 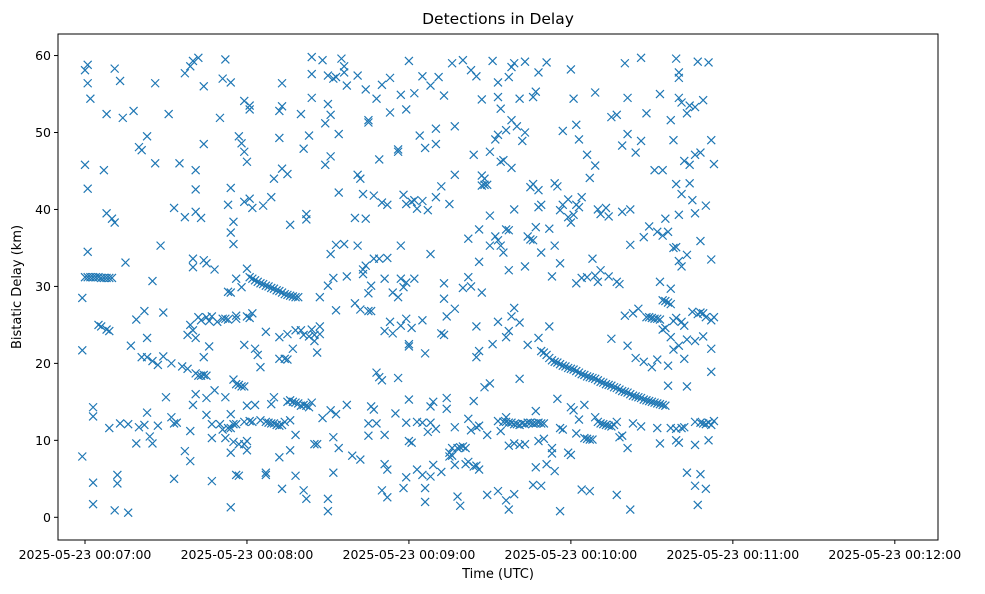 What do you see at coordinates (85, 554) in the screenshot?
I see `x-tick-label: 2025-05-23 00:07:00` at bounding box center [85, 554].